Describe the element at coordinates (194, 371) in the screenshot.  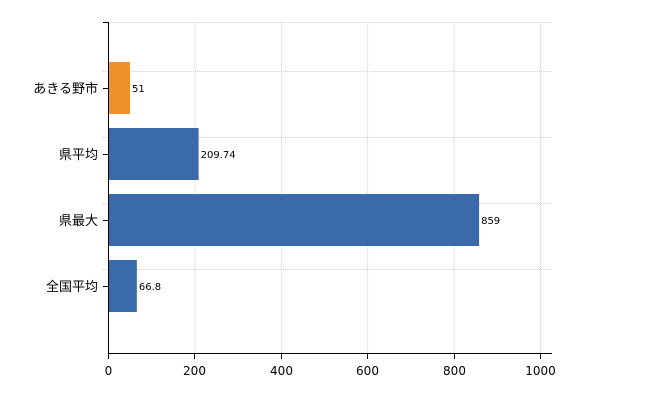
I see `x-tick-label: 200` at that location.